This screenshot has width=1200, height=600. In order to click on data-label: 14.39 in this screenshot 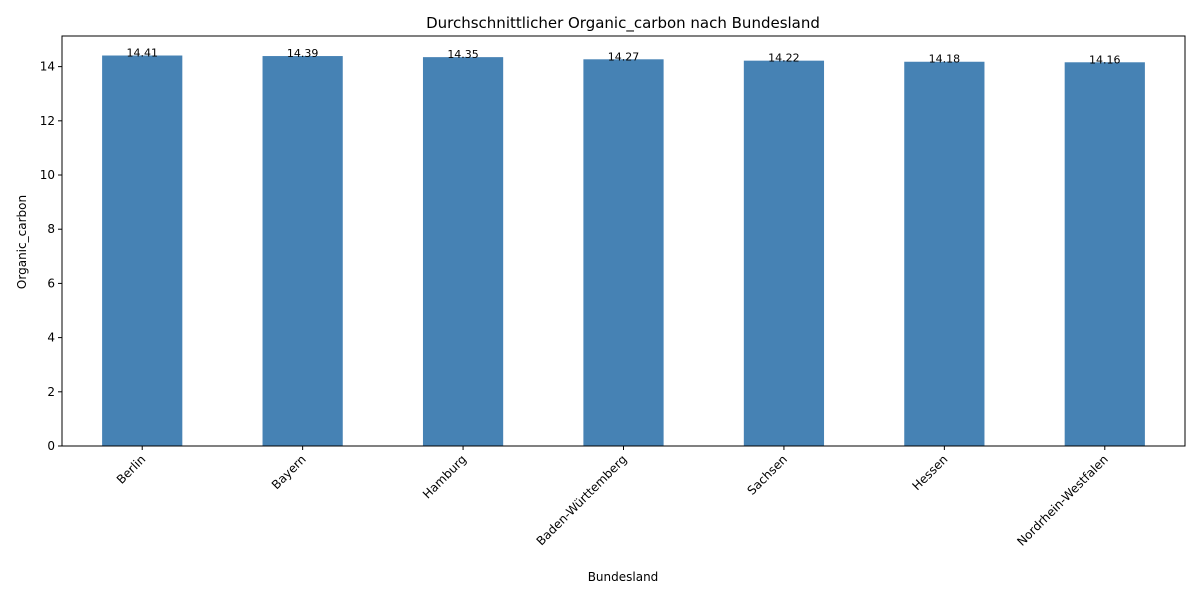, I will do `click(303, 53)`.